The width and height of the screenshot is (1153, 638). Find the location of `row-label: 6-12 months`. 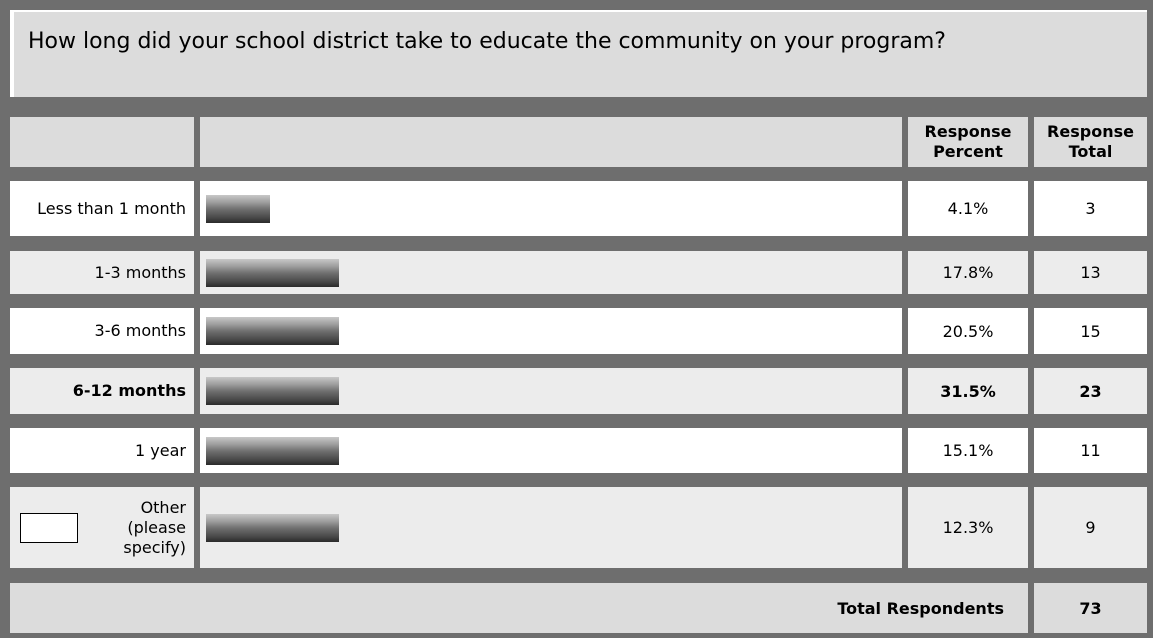

row-label: 6-12 months is located at coordinates (102, 391).